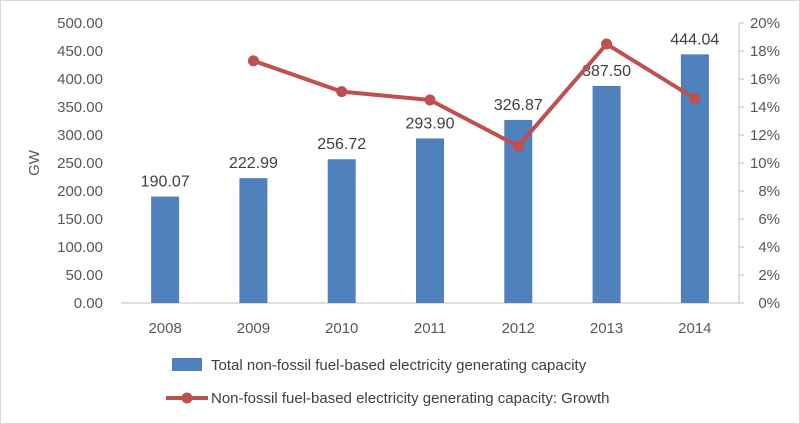 Image resolution: width=800 pixels, height=424 pixels. What do you see at coordinates (765, 135) in the screenshot?
I see `right-axis-tick-label: 12%` at bounding box center [765, 135].